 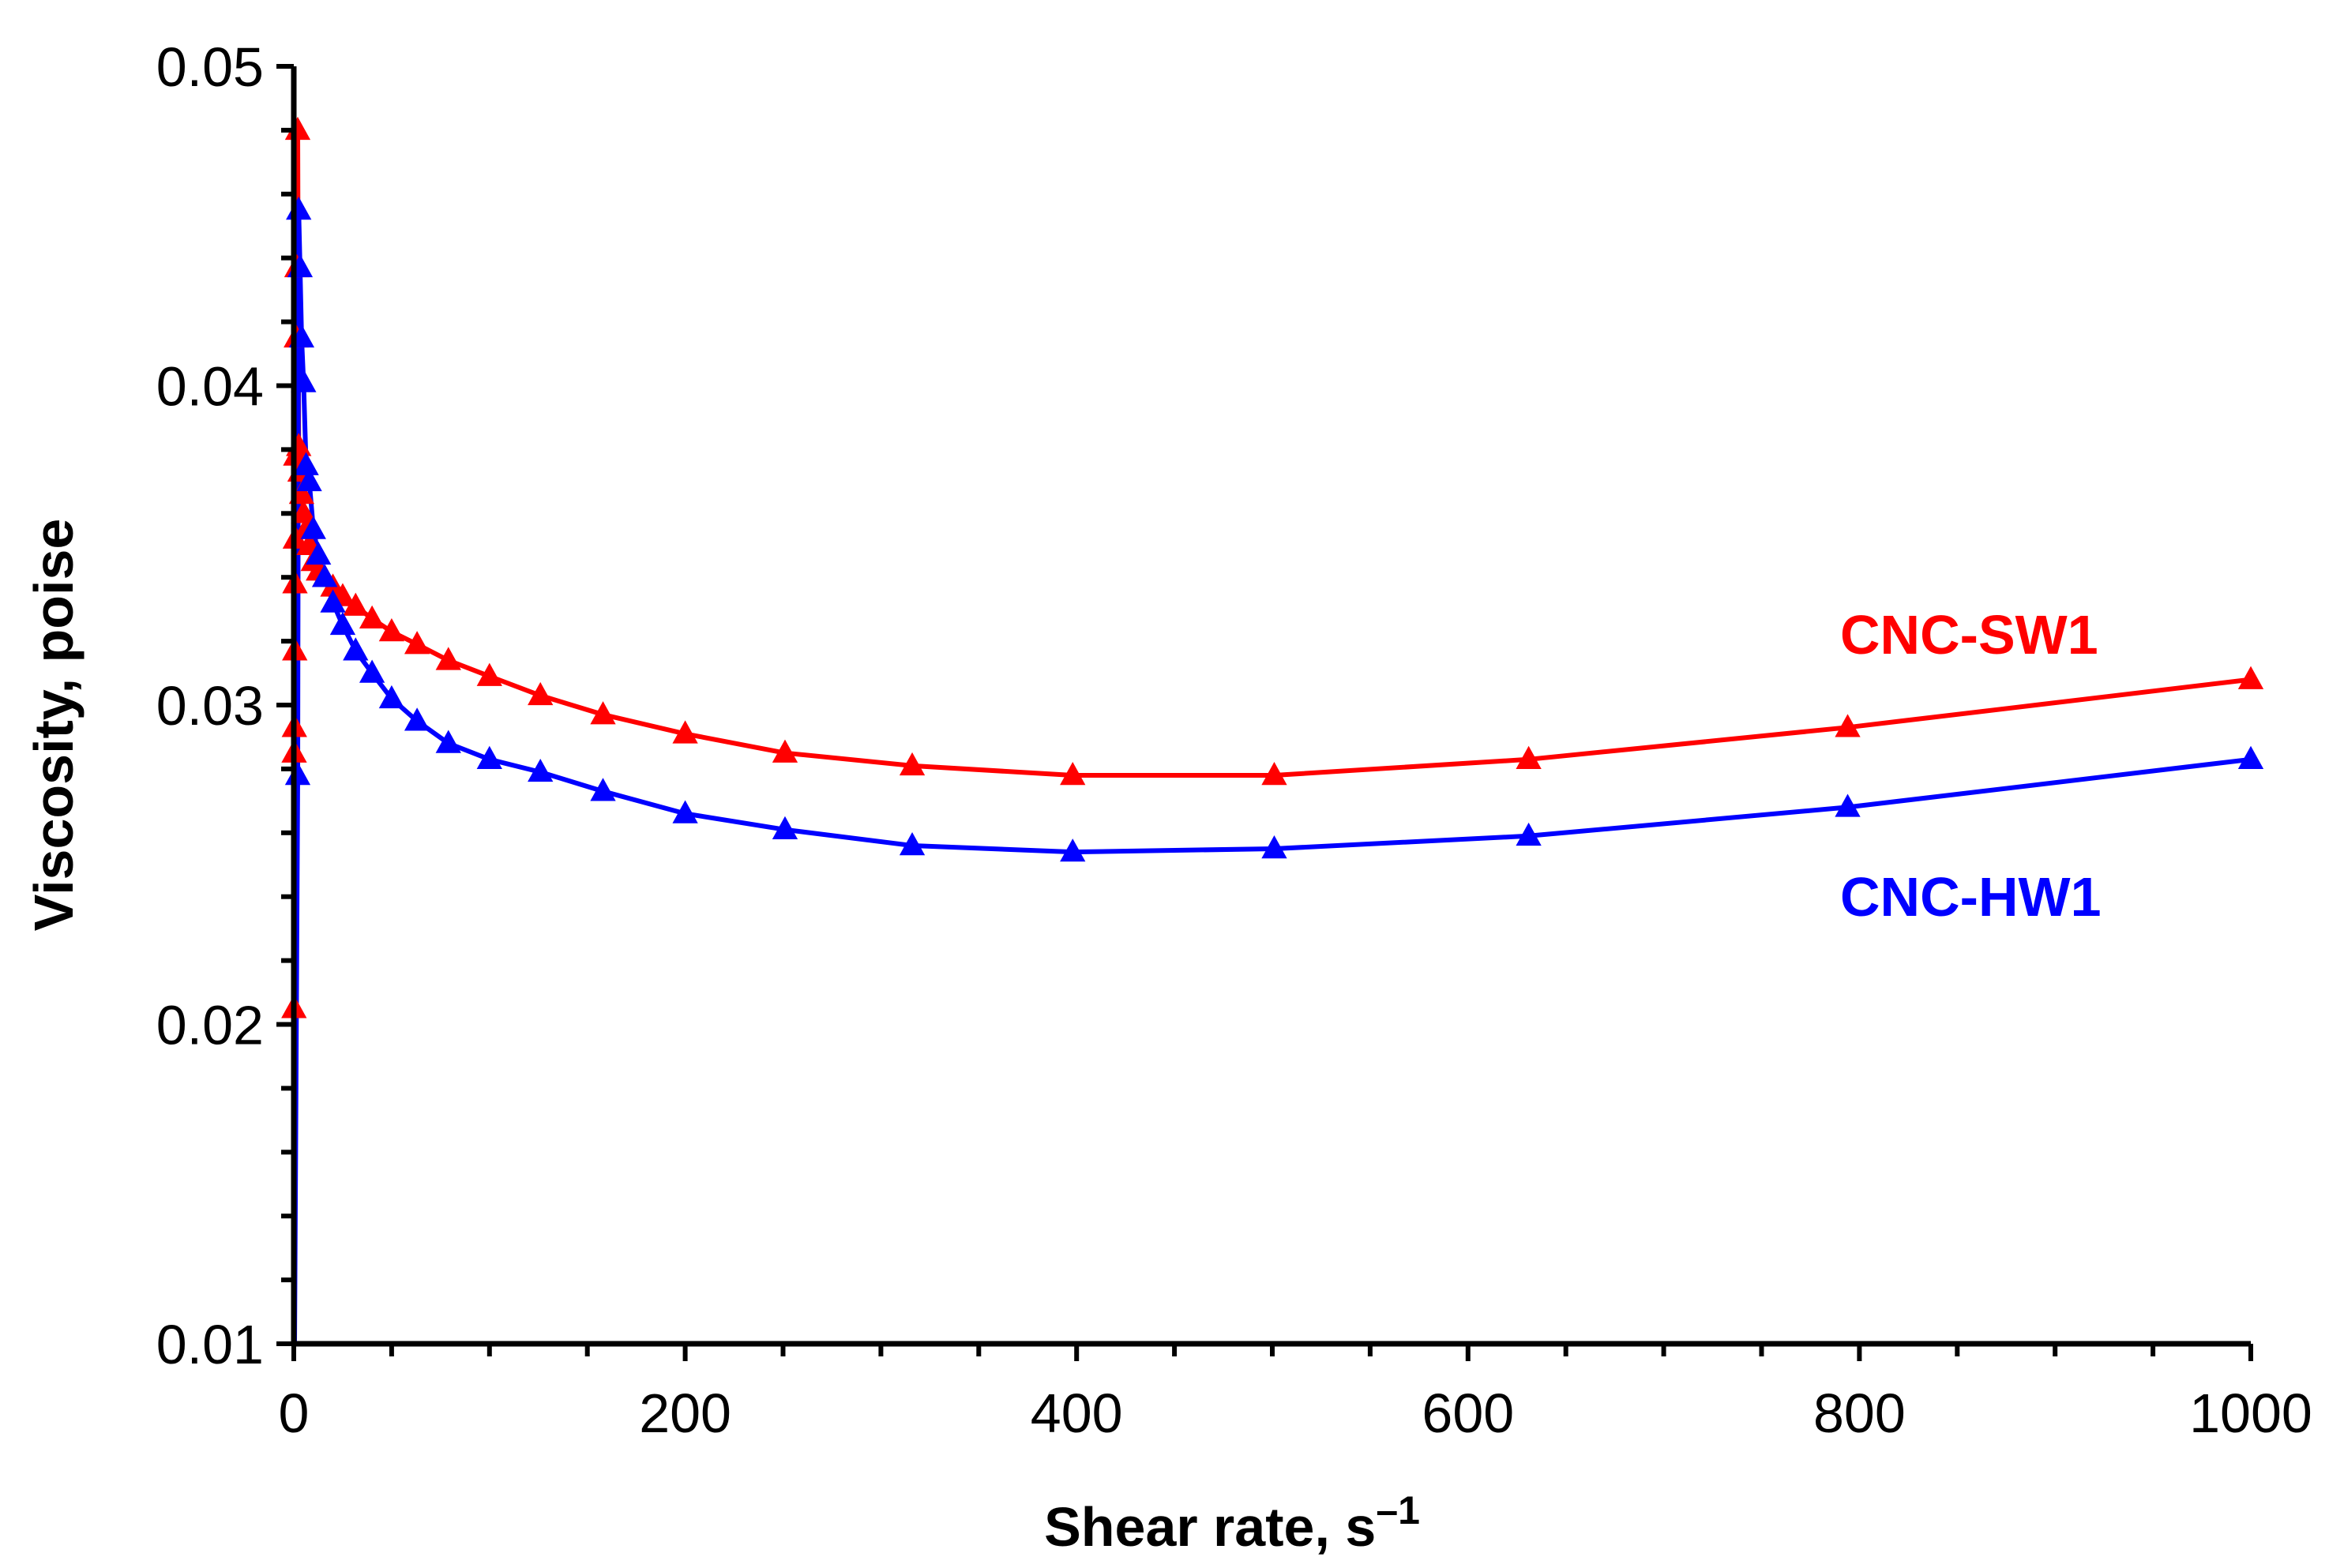 I want to click on x-tick-label: 600, so click(x=1468, y=1413).